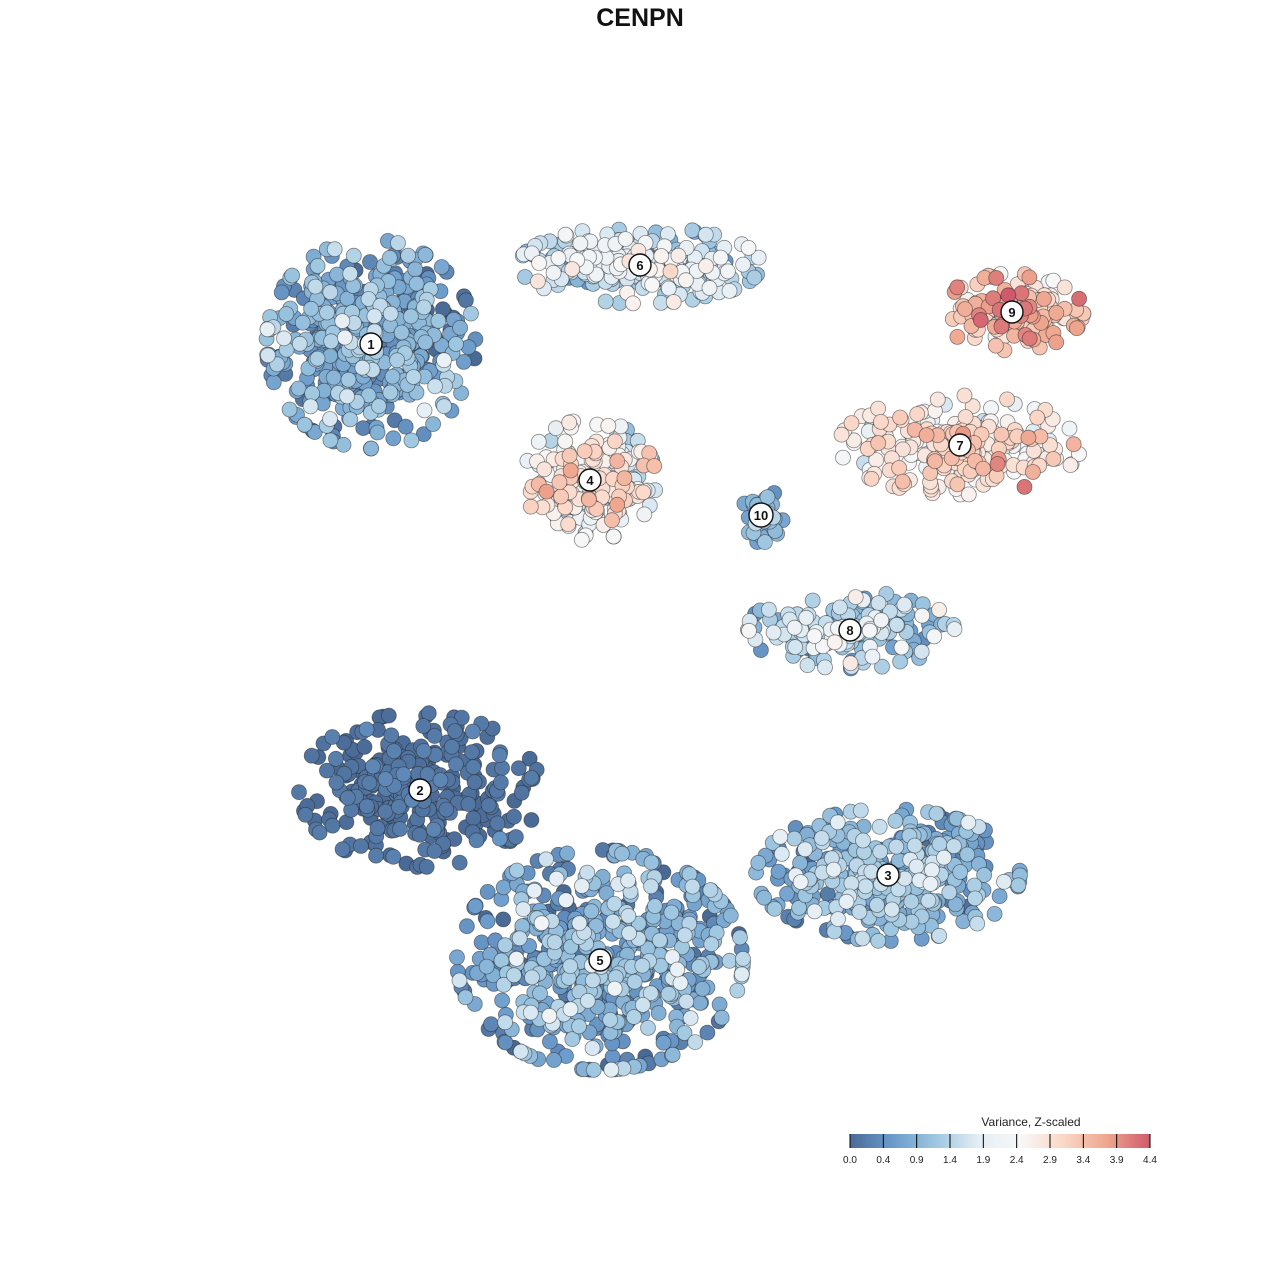 This screenshot has height=1280, width=1280. I want to click on cluster-label-9: 9, so click(1012, 312).